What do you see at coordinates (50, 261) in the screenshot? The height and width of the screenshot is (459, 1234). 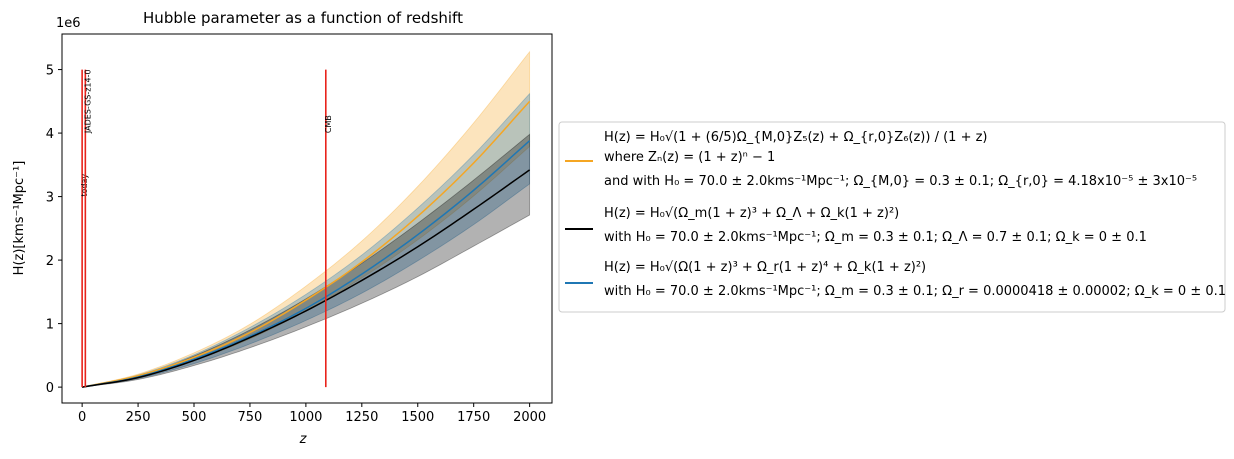 I see `y-tick-label-2: 2` at bounding box center [50, 261].